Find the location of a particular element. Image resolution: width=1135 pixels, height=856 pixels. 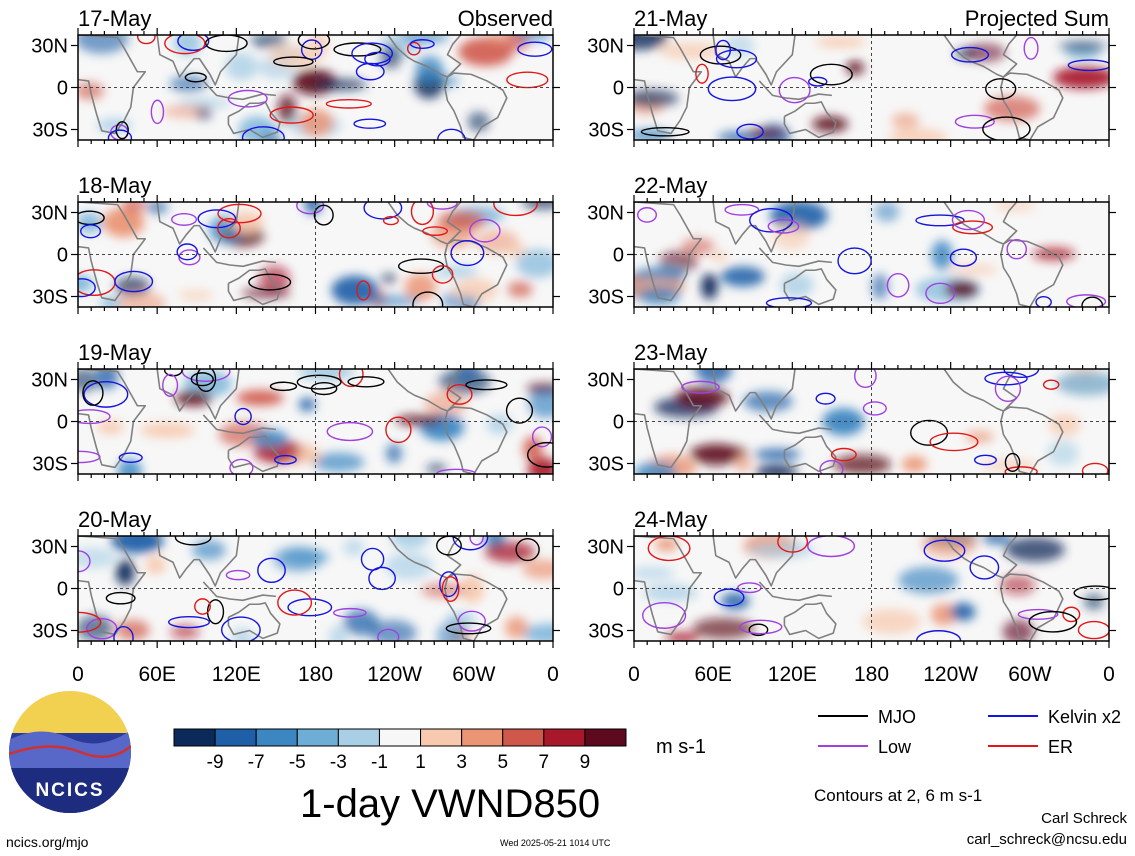

panel-date: 21-May is located at coordinates (670, 18).